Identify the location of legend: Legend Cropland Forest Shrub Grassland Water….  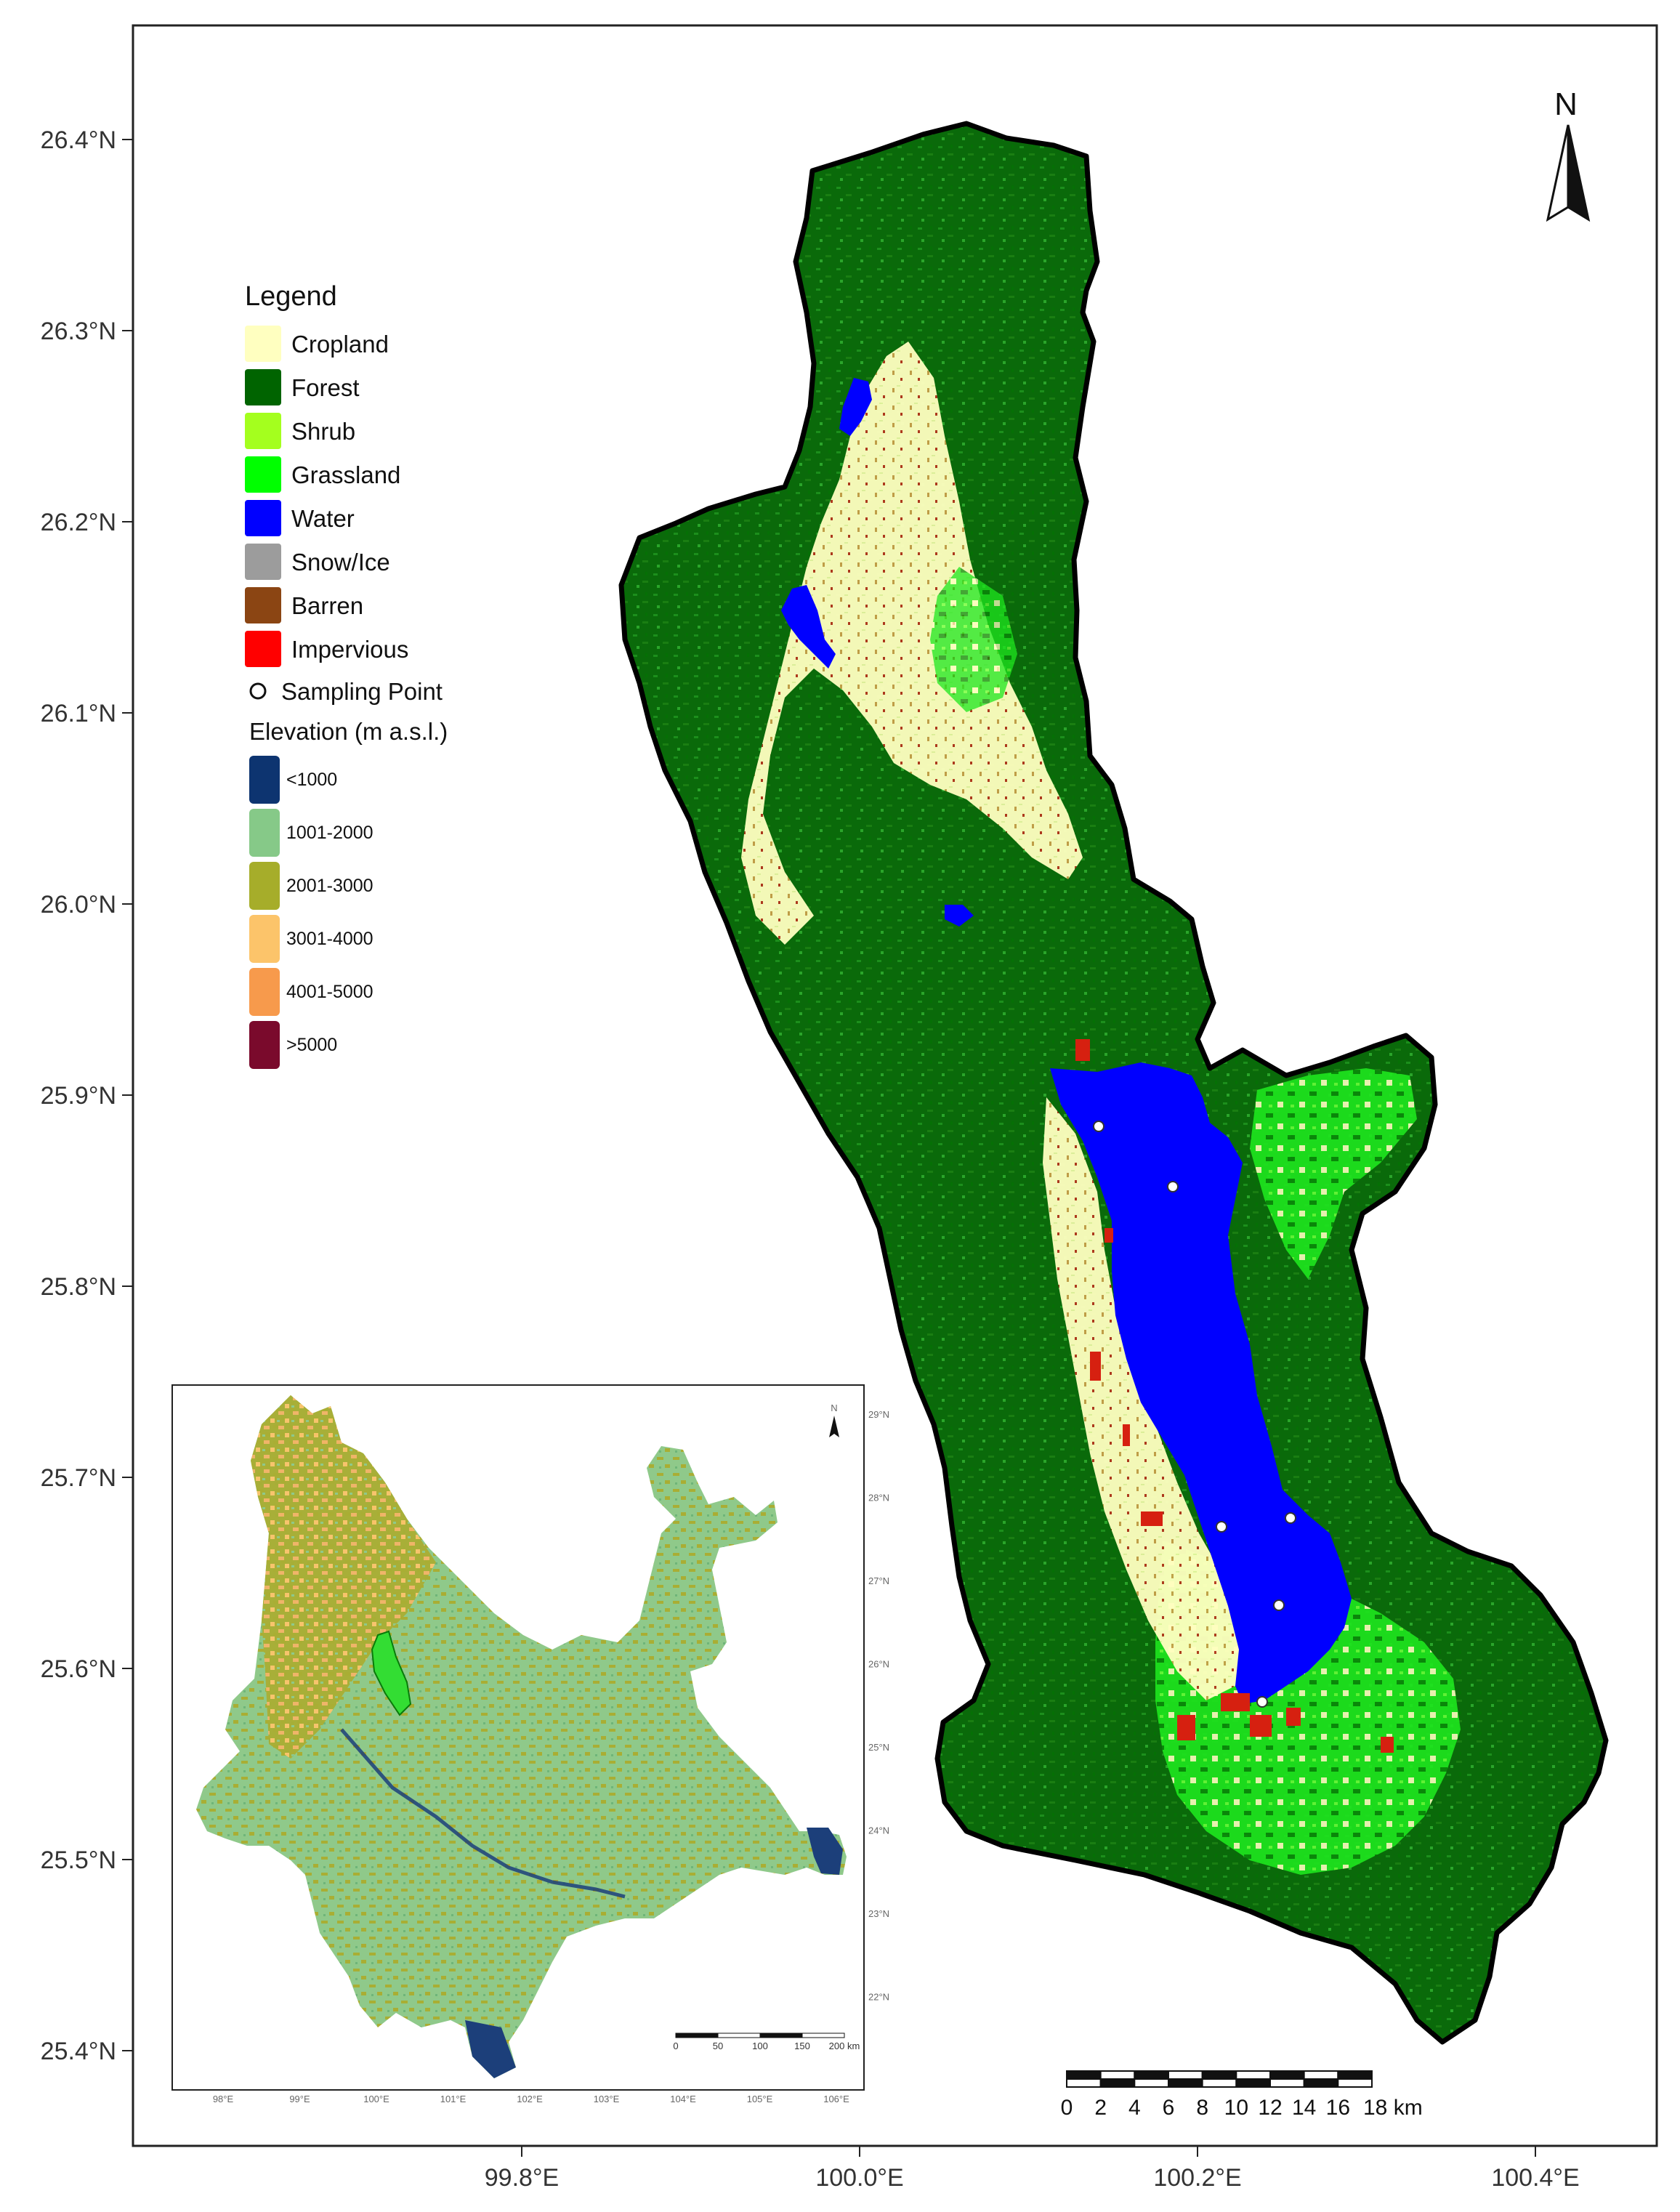
(347, 675).